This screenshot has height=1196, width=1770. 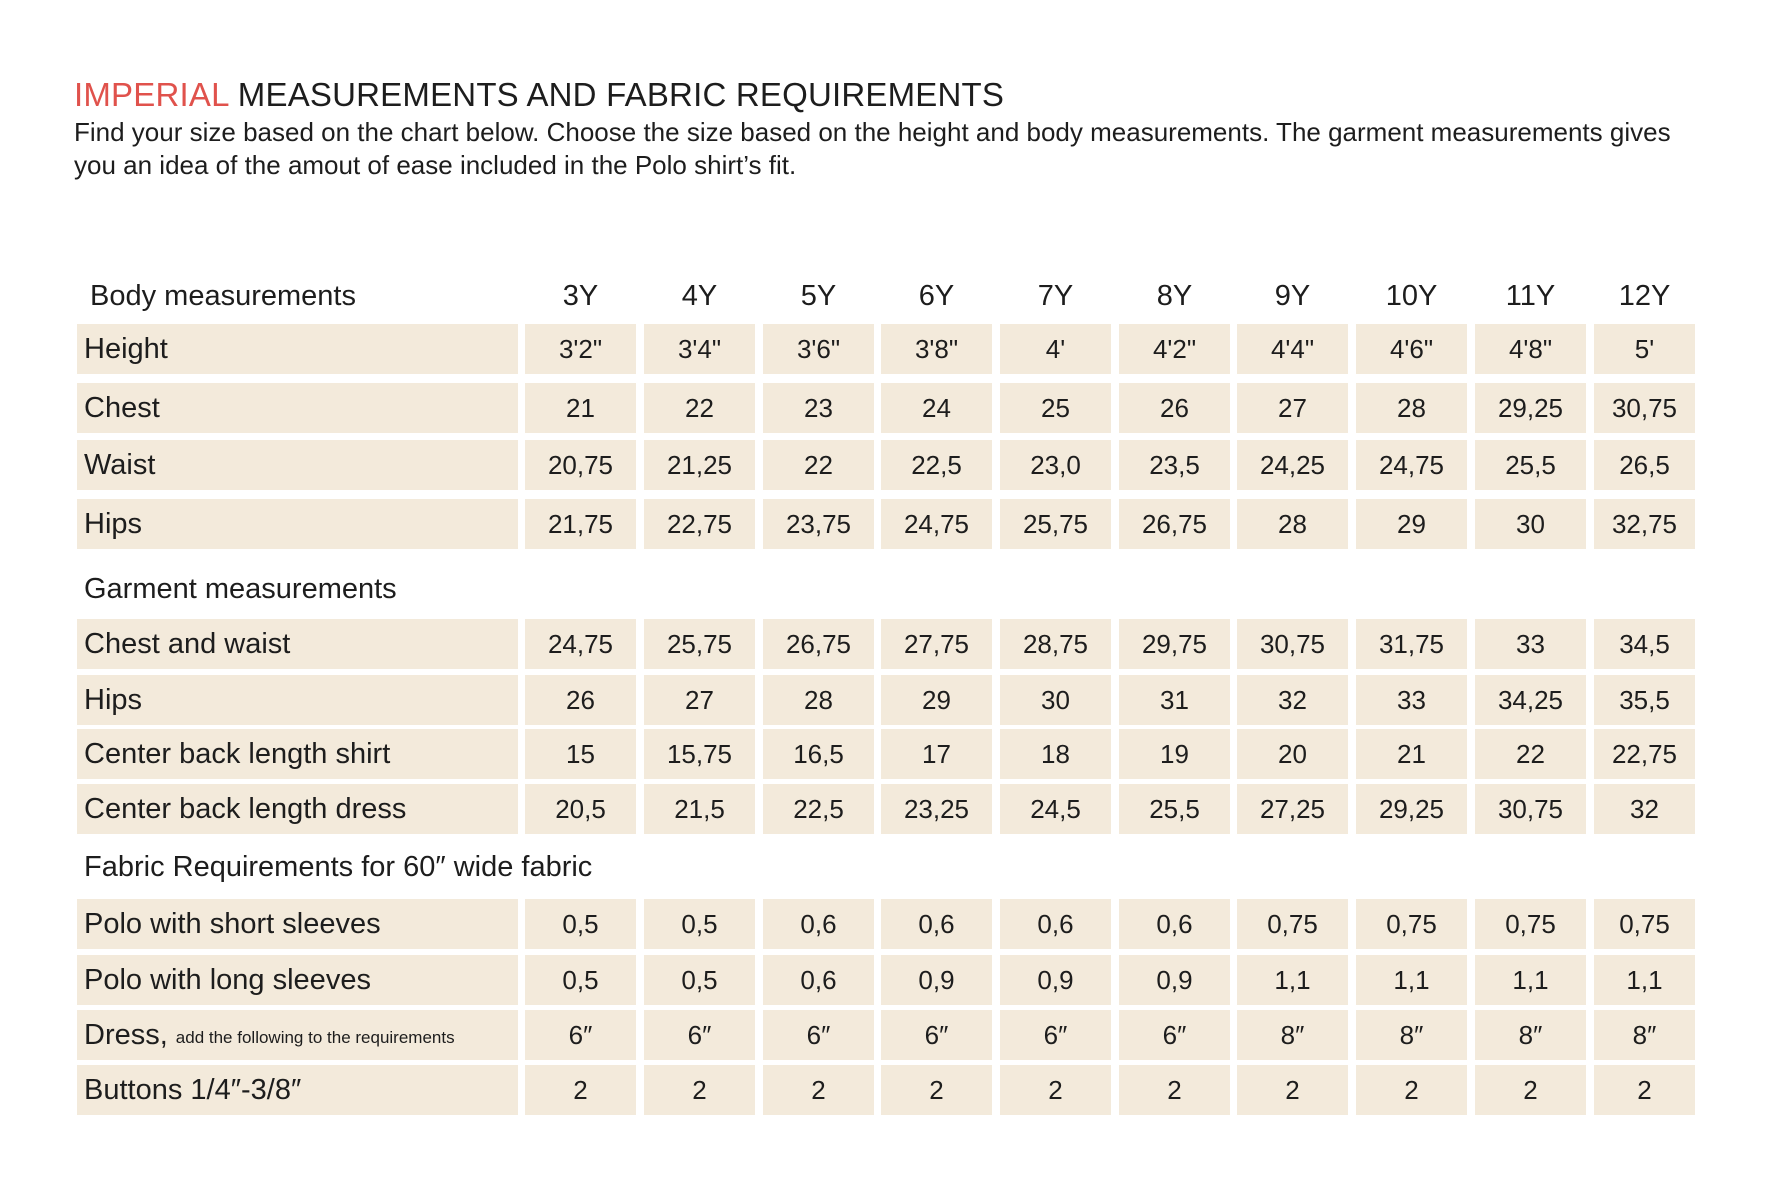 I want to click on row-label-text: Height, so click(x=126, y=348).